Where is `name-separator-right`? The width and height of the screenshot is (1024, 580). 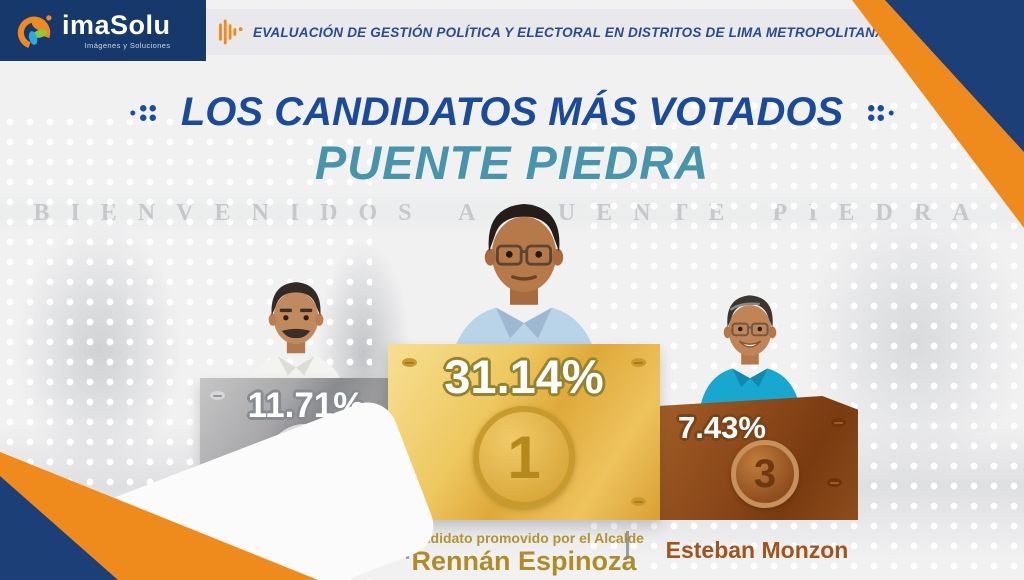 name-separator-right is located at coordinates (627, 545).